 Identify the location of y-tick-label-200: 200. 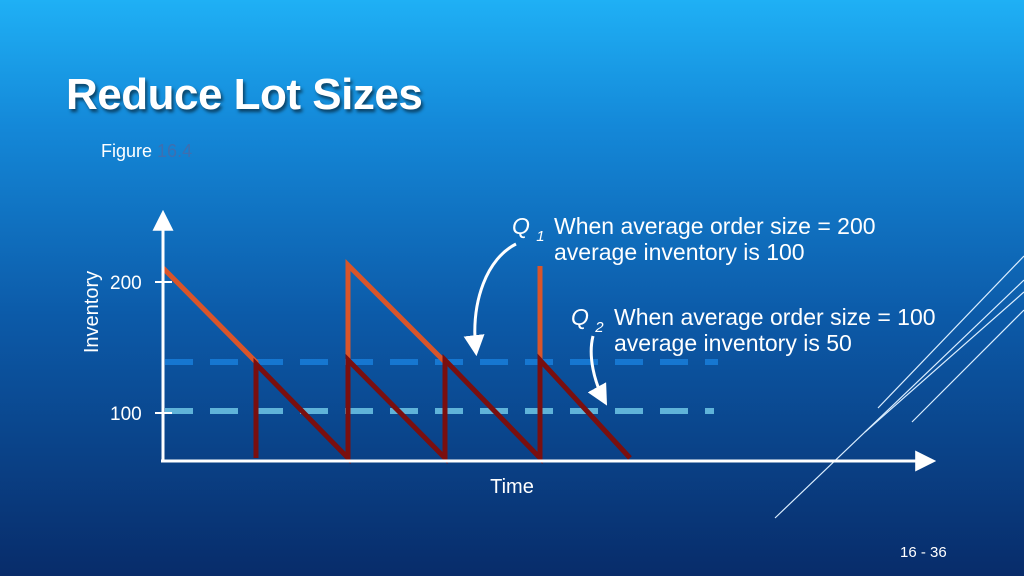
(126, 283).